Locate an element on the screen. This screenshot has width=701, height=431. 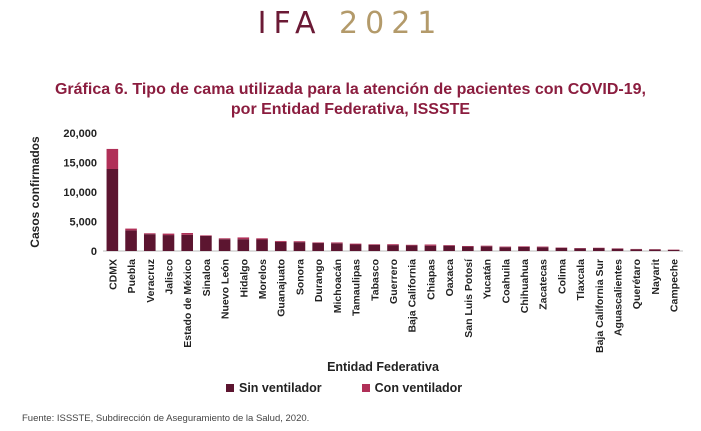
chart-legend: Sin ventilador Con ventilador is located at coordinates (344, 388).